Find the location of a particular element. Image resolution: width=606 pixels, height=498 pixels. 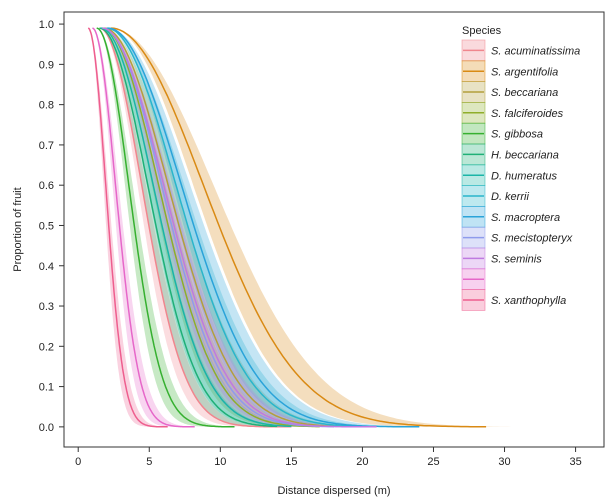

x-tick-label: 25 is located at coordinates (433, 462).